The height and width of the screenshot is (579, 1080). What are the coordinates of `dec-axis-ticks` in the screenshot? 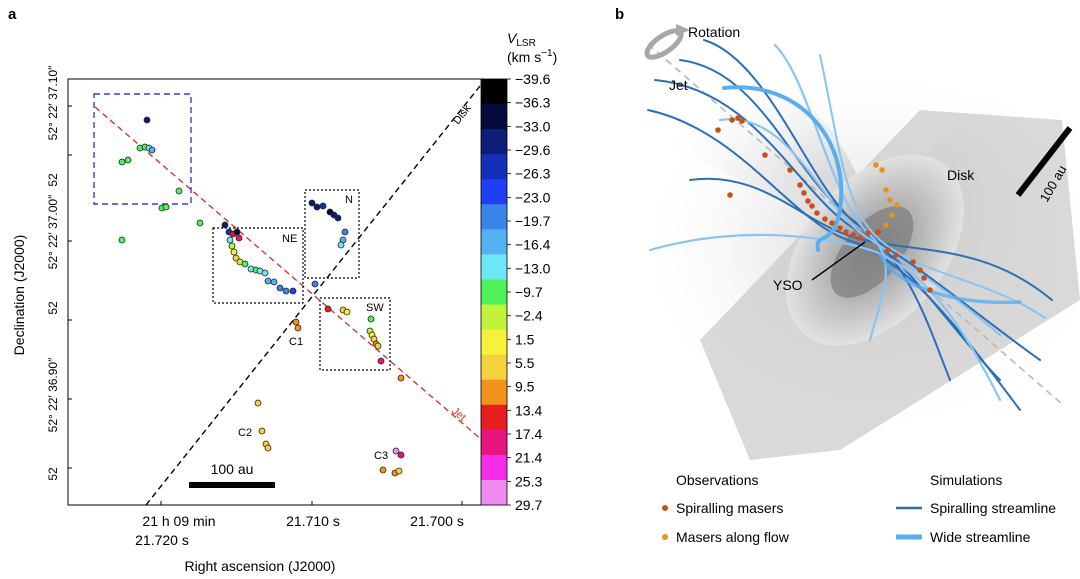 It's located at (70, 287).